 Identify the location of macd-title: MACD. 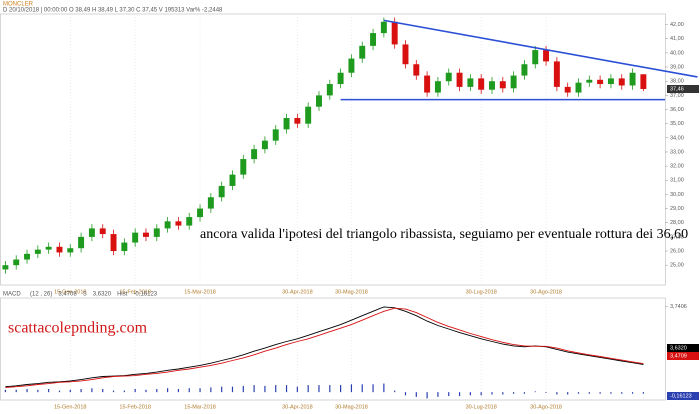
(12, 295).